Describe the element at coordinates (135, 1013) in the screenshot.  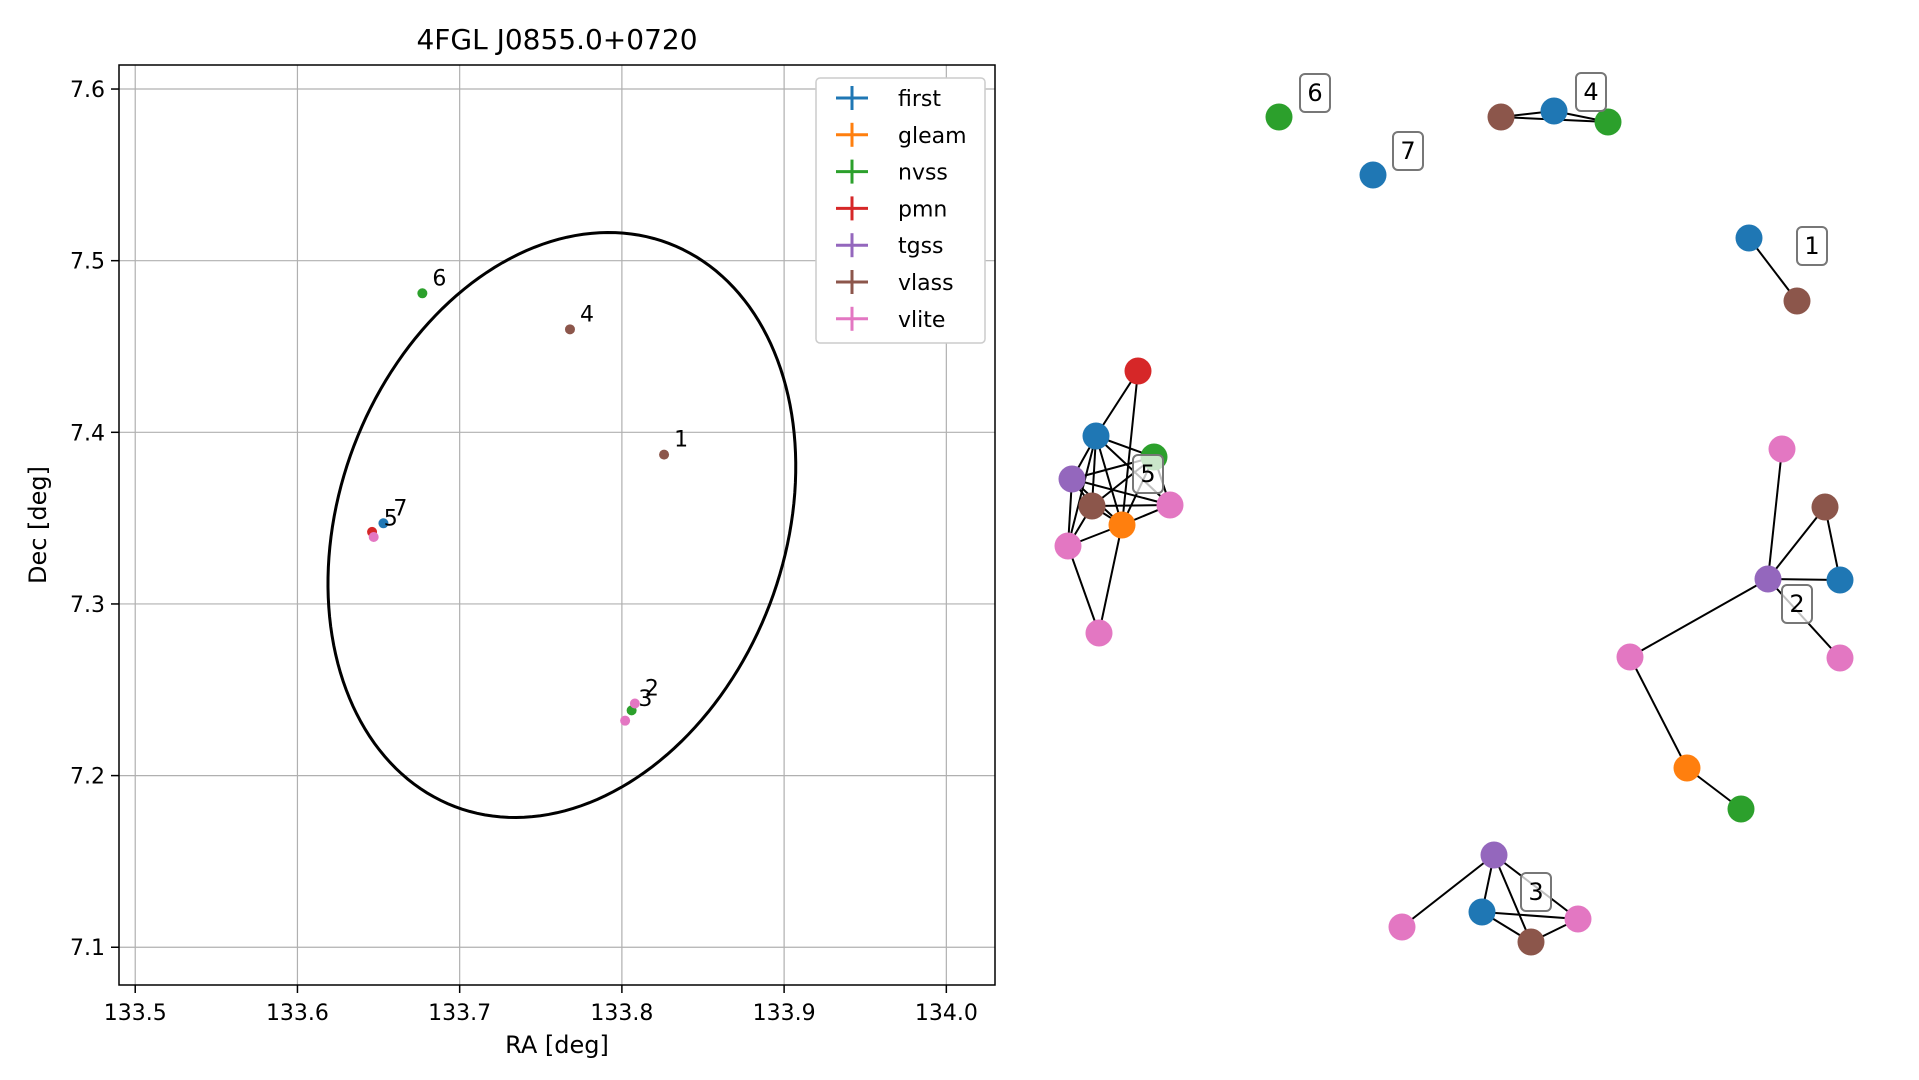
I see `x-tick-label: 133.5` at that location.